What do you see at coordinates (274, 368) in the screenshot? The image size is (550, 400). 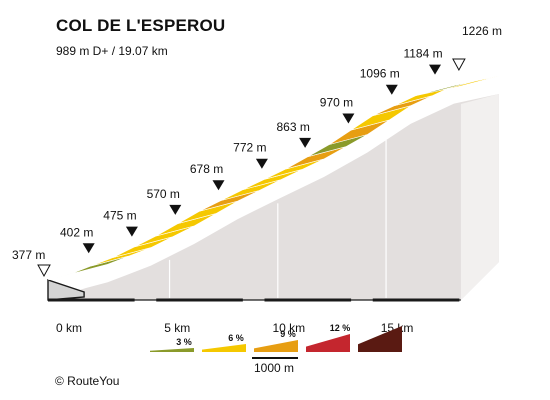 I see `legend-scale-label: 1000 m` at bounding box center [274, 368].